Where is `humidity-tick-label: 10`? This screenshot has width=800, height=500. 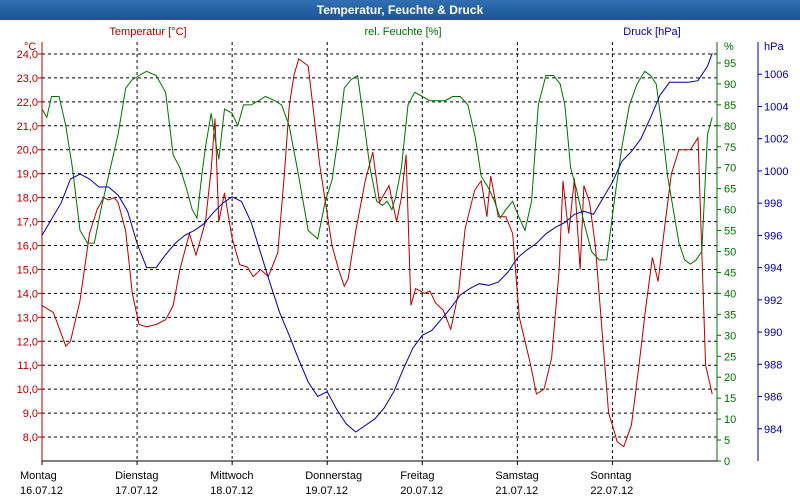 humidity-tick-label: 10 is located at coordinates (730, 420).